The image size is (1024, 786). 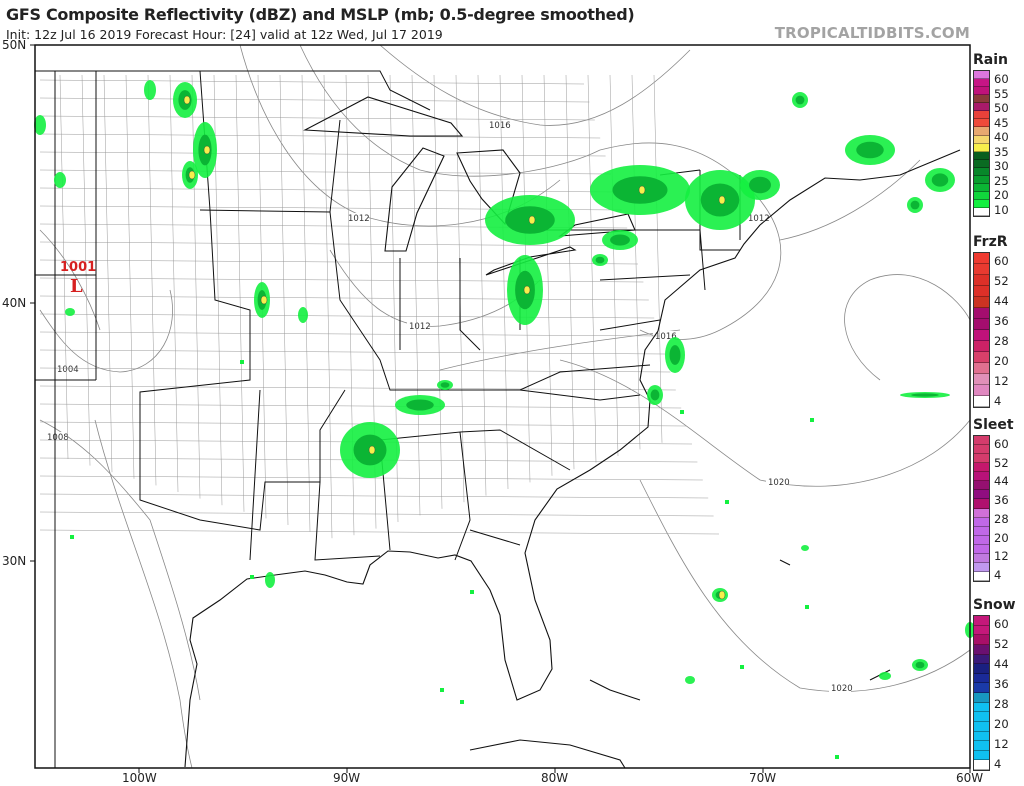 I want to click on isobar-label: 1004, so click(x=68, y=370).